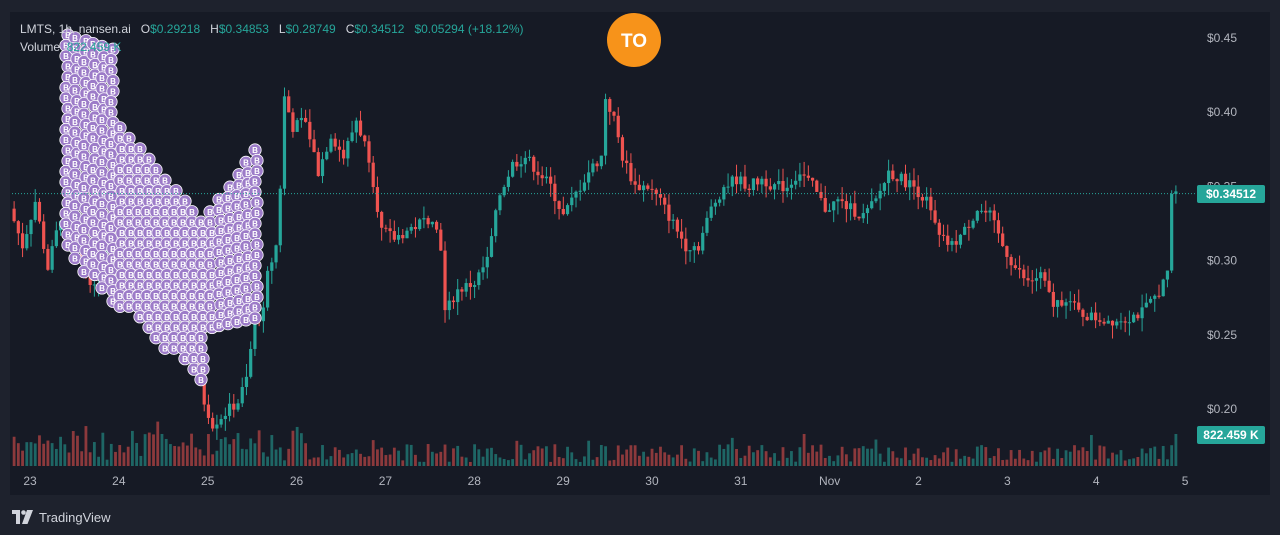 This screenshot has height=535, width=1280. What do you see at coordinates (918, 481) in the screenshot?
I see `time-tick-label: 2` at bounding box center [918, 481].